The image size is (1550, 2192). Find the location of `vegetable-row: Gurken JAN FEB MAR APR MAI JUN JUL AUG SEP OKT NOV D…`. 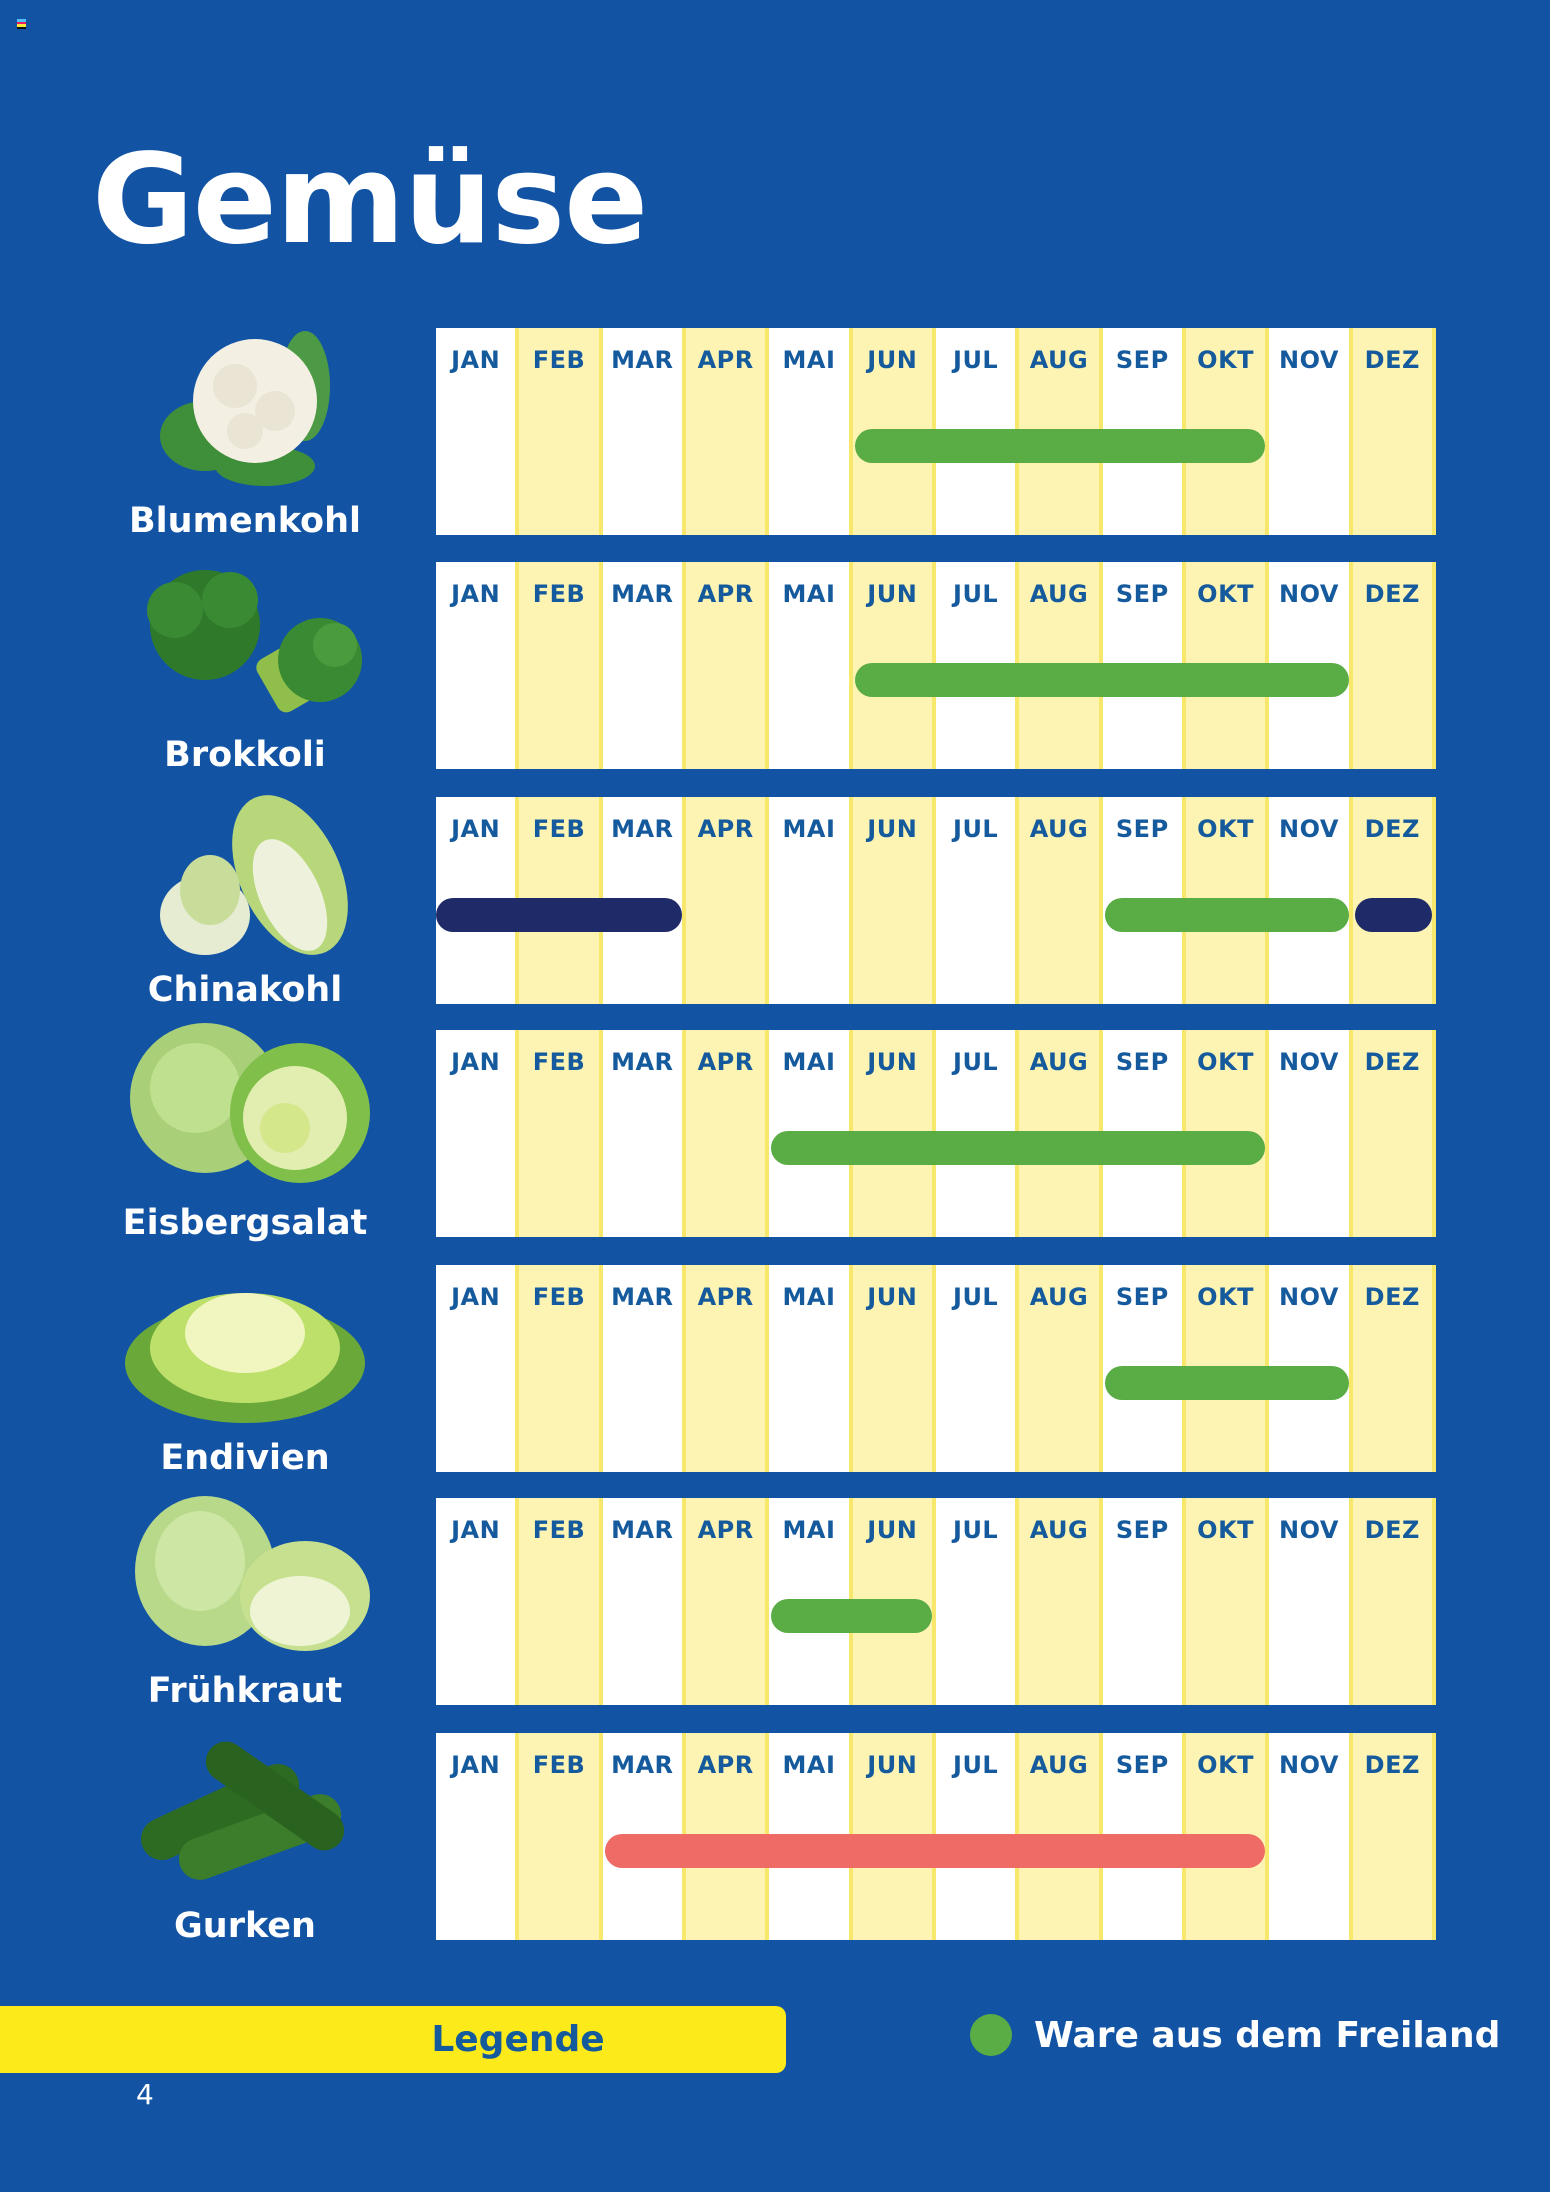

vegetable-row: Gurken JAN FEB MAR APR MAI JUN JUL AUG SEP OKT NOV D… is located at coordinates (775, 1839).